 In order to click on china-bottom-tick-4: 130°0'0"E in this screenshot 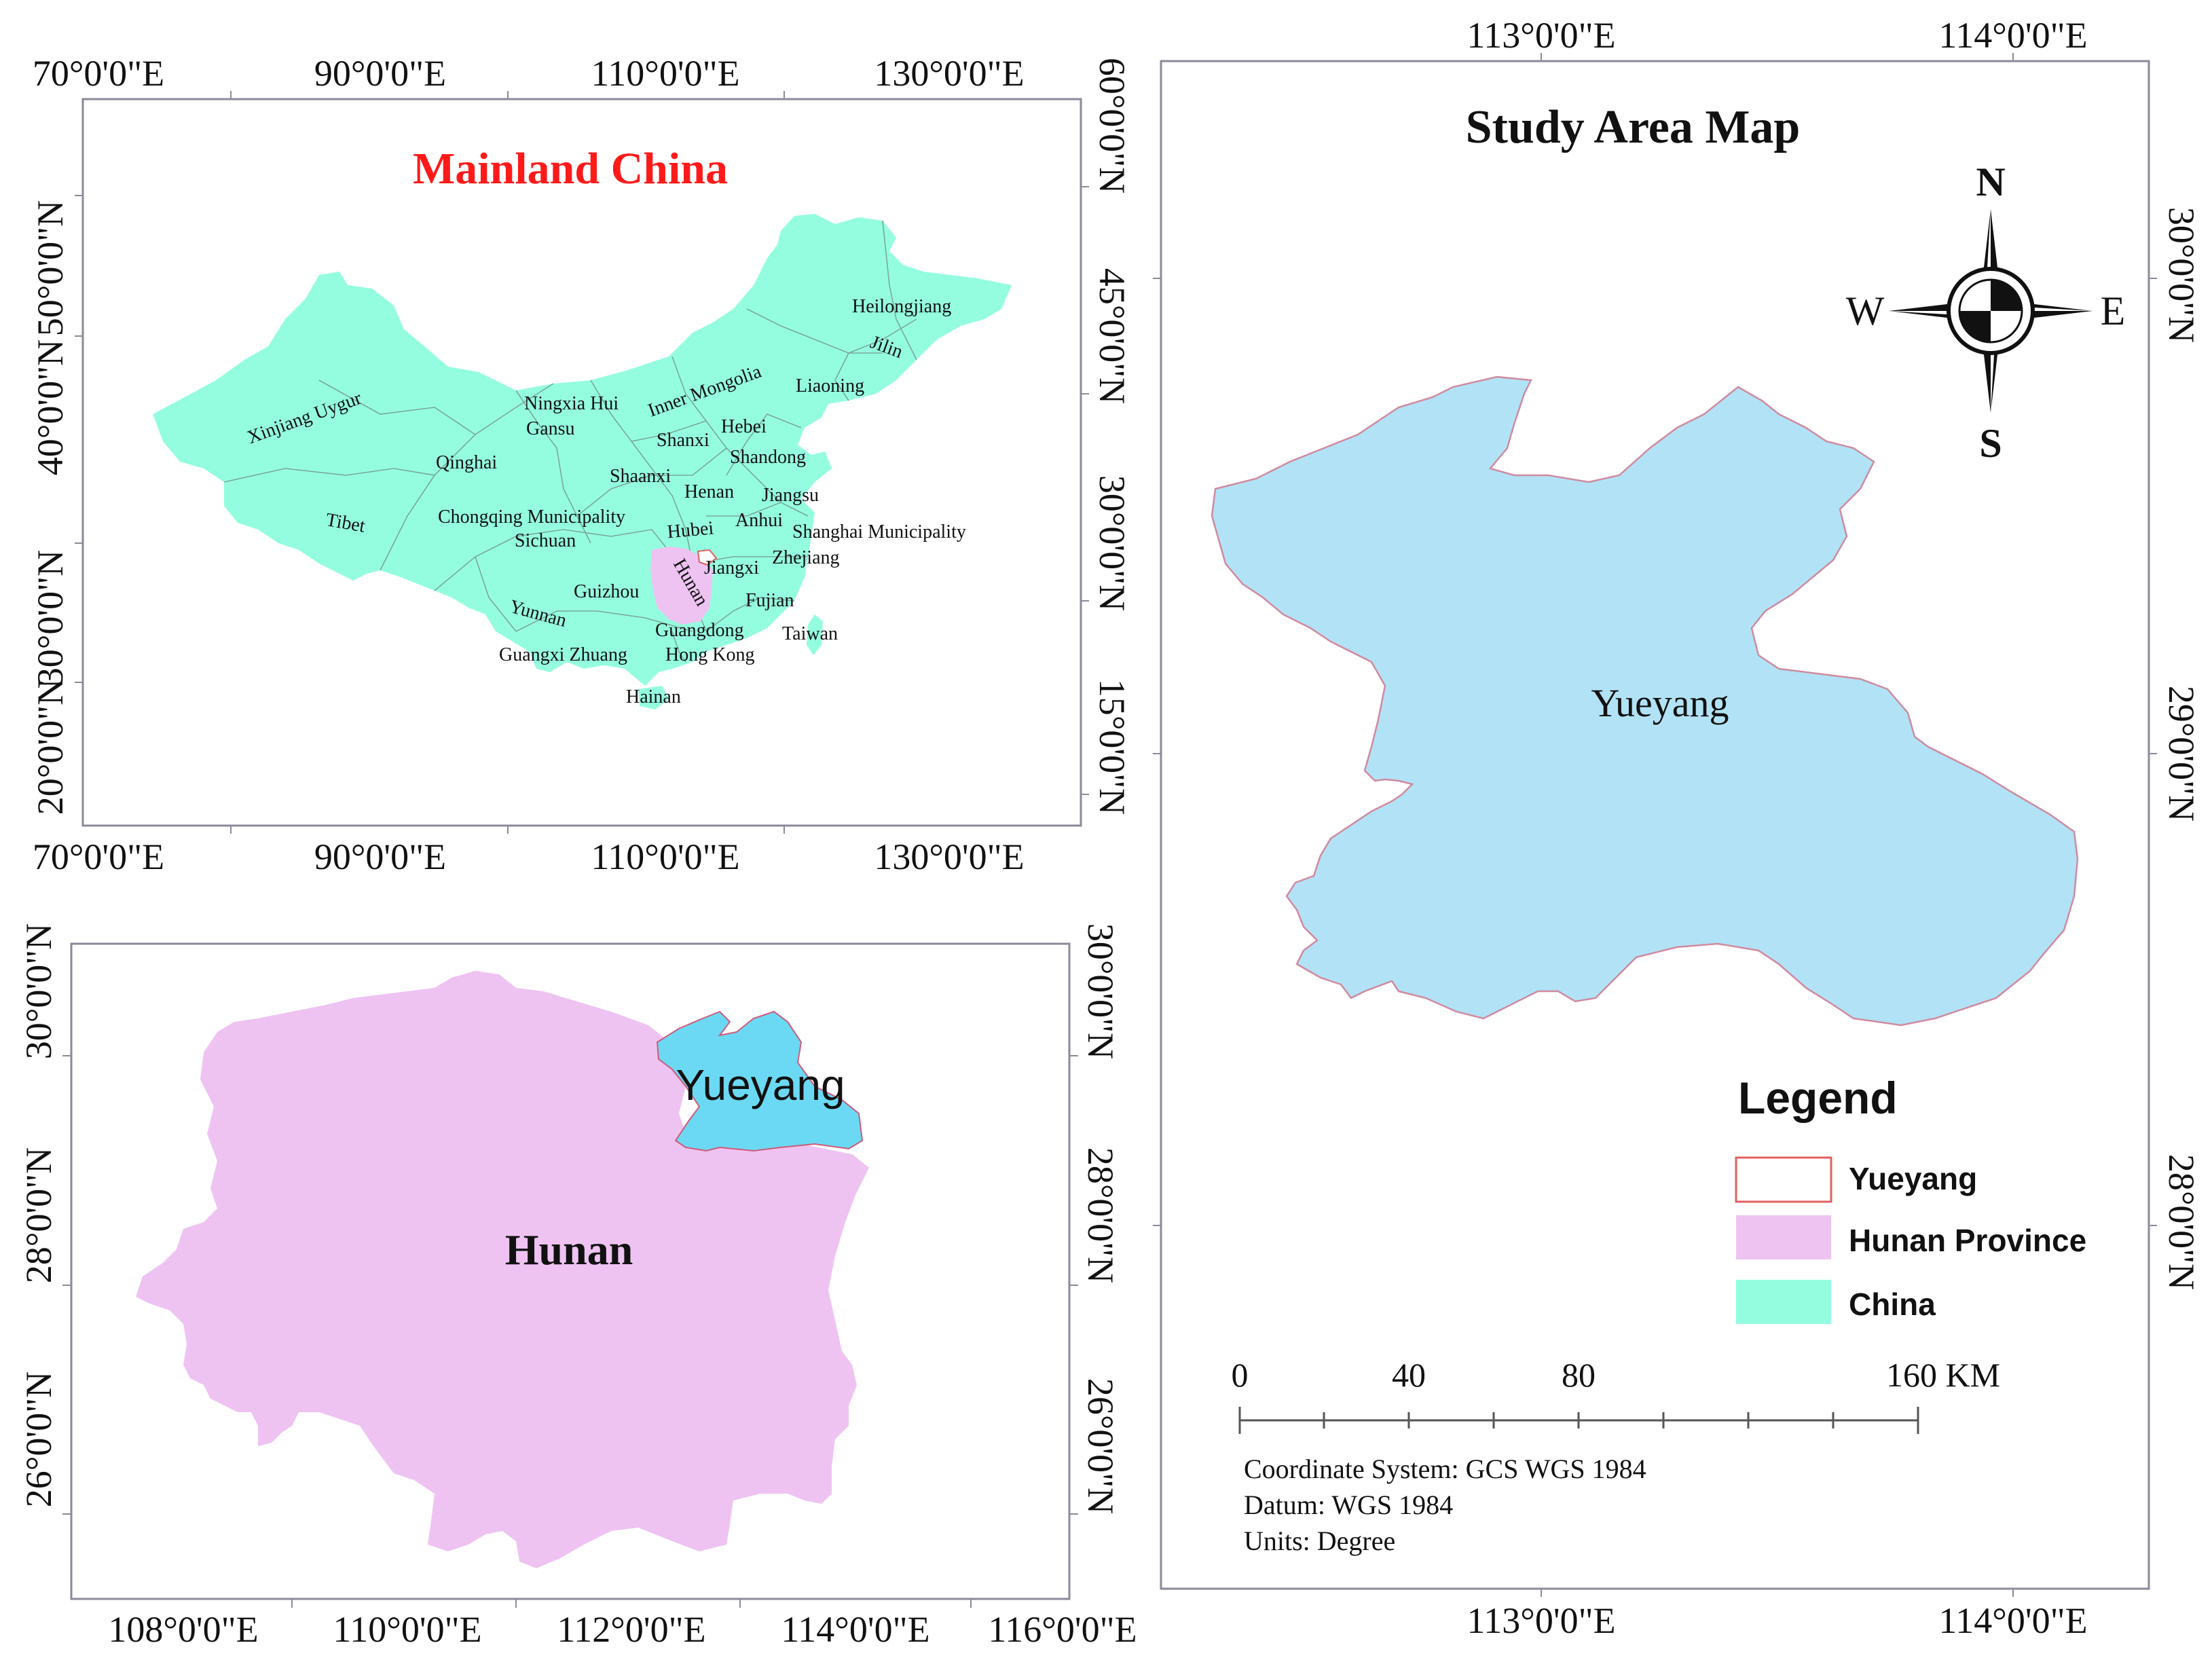, I will do `click(949, 856)`.